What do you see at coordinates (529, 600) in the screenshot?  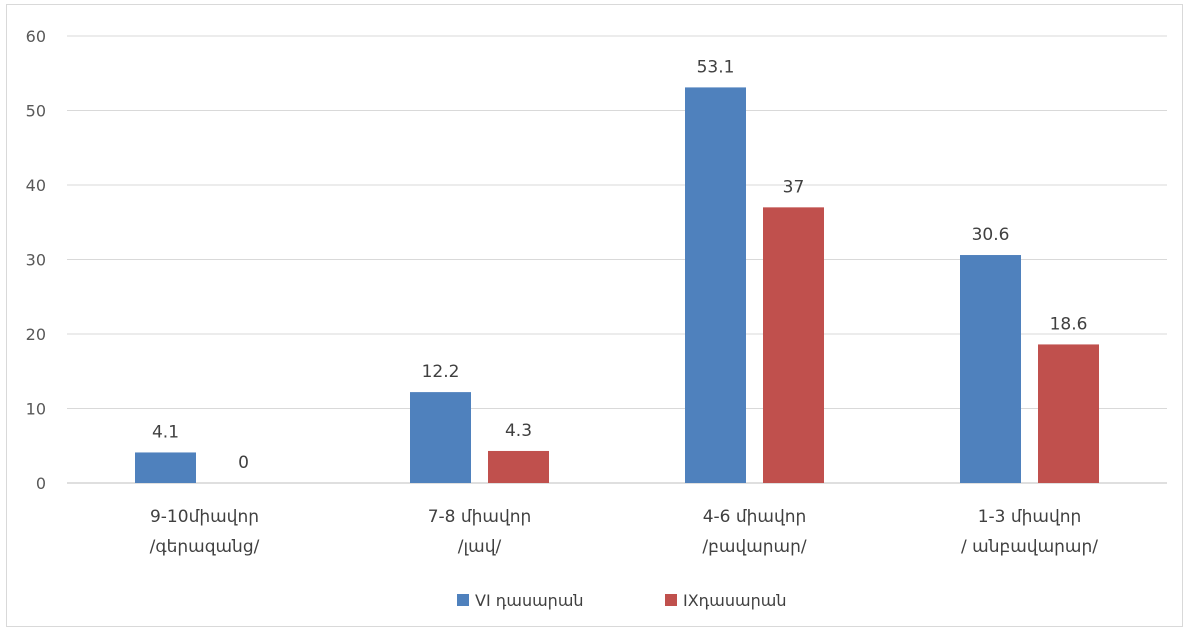 I see `legend-label: VI դասարան` at bounding box center [529, 600].